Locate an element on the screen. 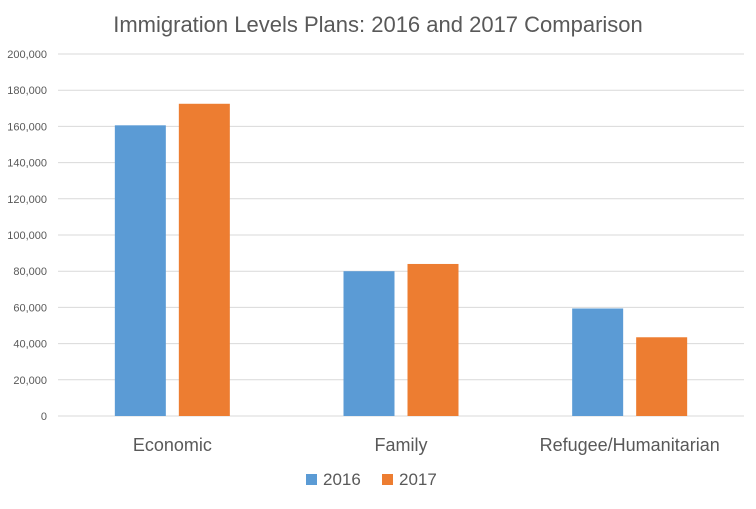 This screenshot has width=756, height=509. y-tick-label: 200,000 is located at coordinates (27, 55).